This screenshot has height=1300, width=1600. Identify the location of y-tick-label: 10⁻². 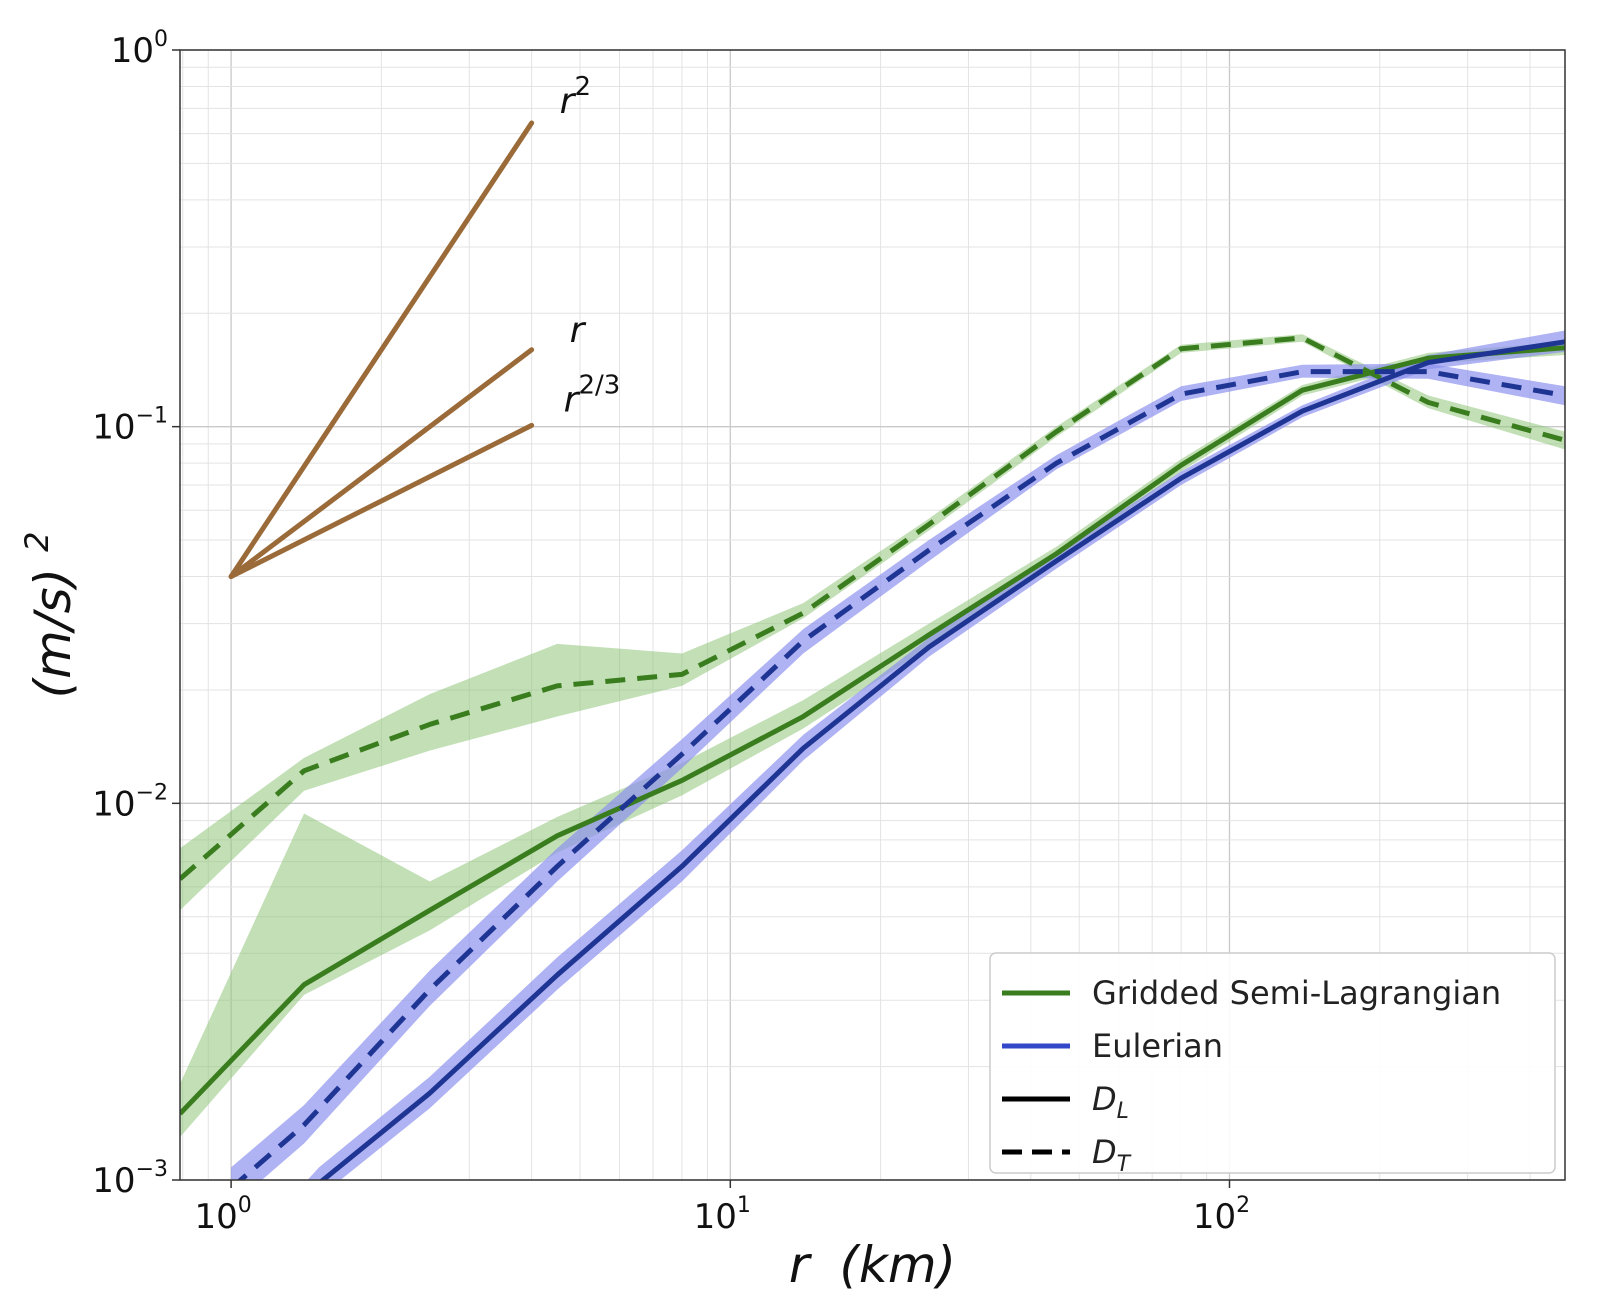
(130, 802).